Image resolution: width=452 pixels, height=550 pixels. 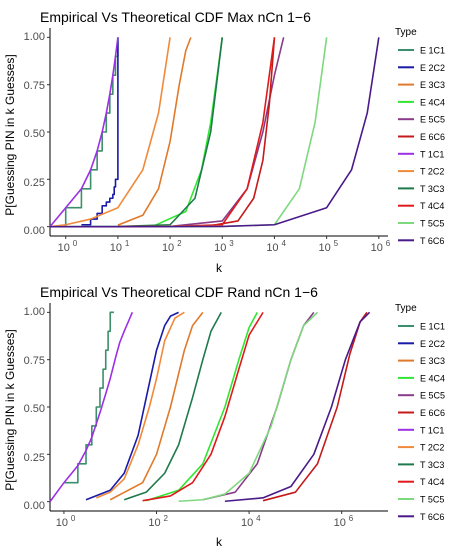 I want to click on x-tick-label-exponent: 5, so click(x=336, y=243).